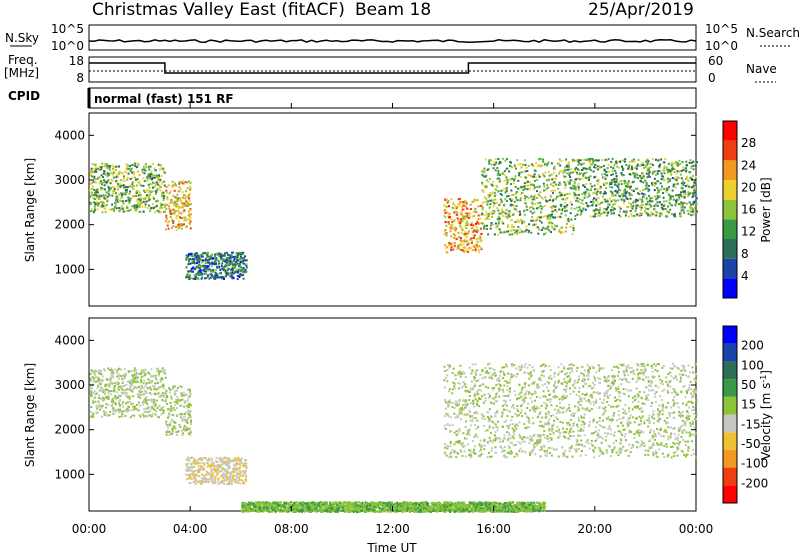  I want to click on date-label: 25/Apr/2019, so click(641, 10).